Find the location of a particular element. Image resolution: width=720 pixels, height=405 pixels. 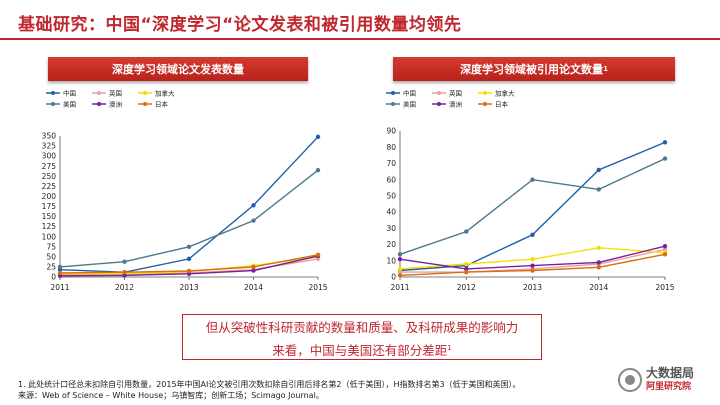

callout-sup: 1 is located at coordinates (449, 348).